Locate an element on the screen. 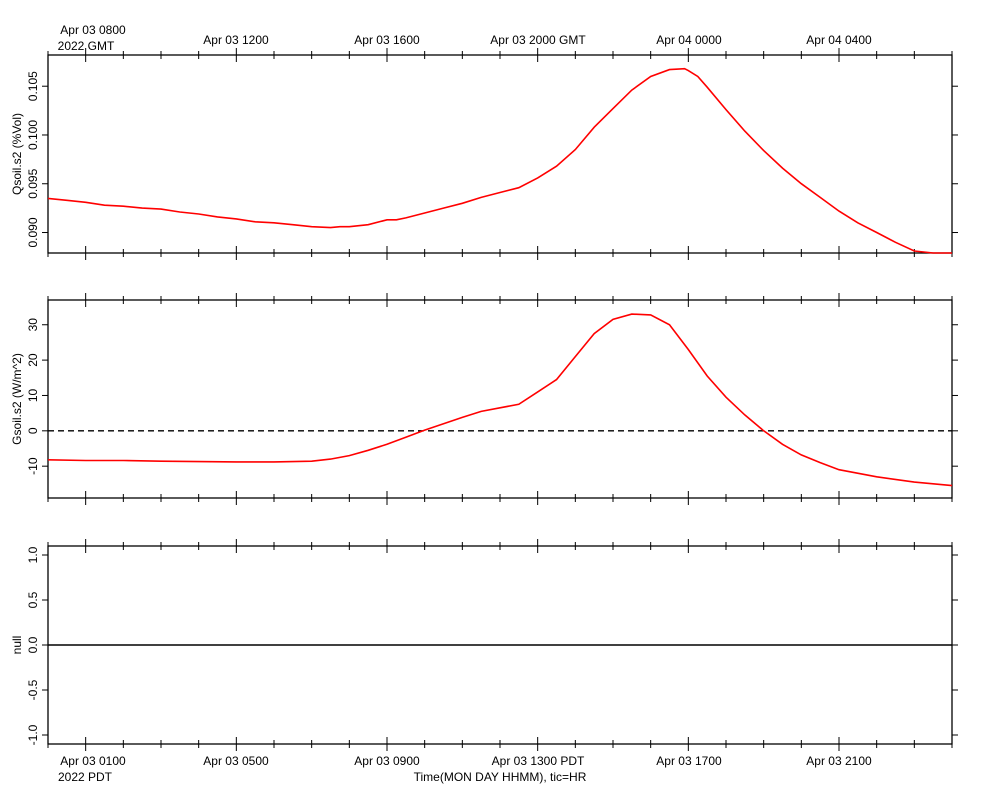  y-tick-label: 0.100 is located at coordinates (33, 135).